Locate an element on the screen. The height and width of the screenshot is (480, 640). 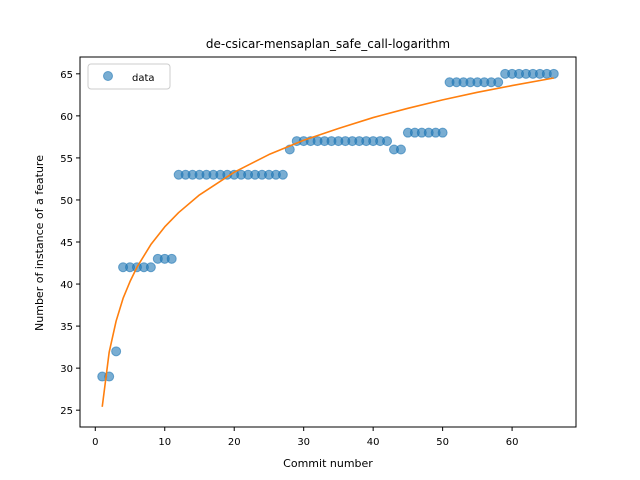
y-tick-label: 55 is located at coordinates (66, 159).